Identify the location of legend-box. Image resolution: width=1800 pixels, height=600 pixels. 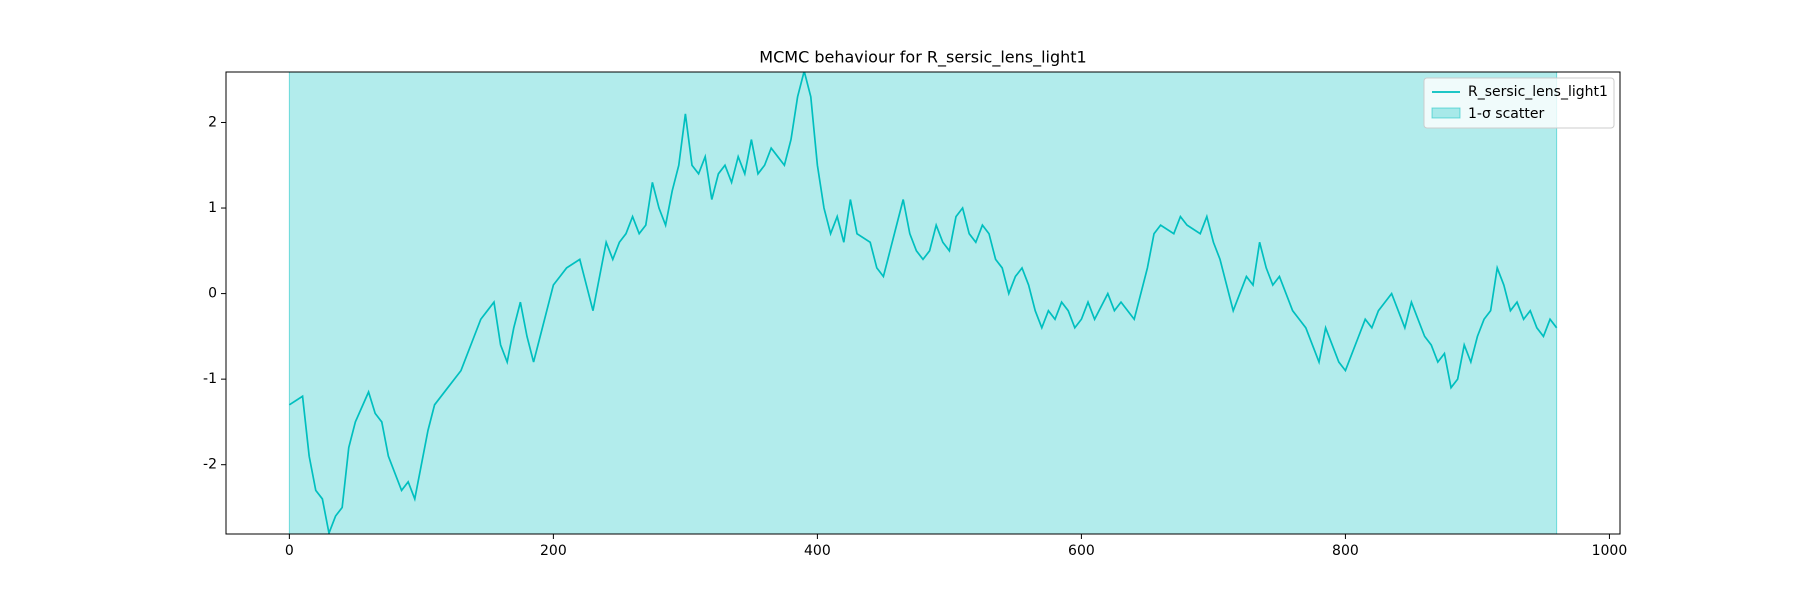
(1519, 103).